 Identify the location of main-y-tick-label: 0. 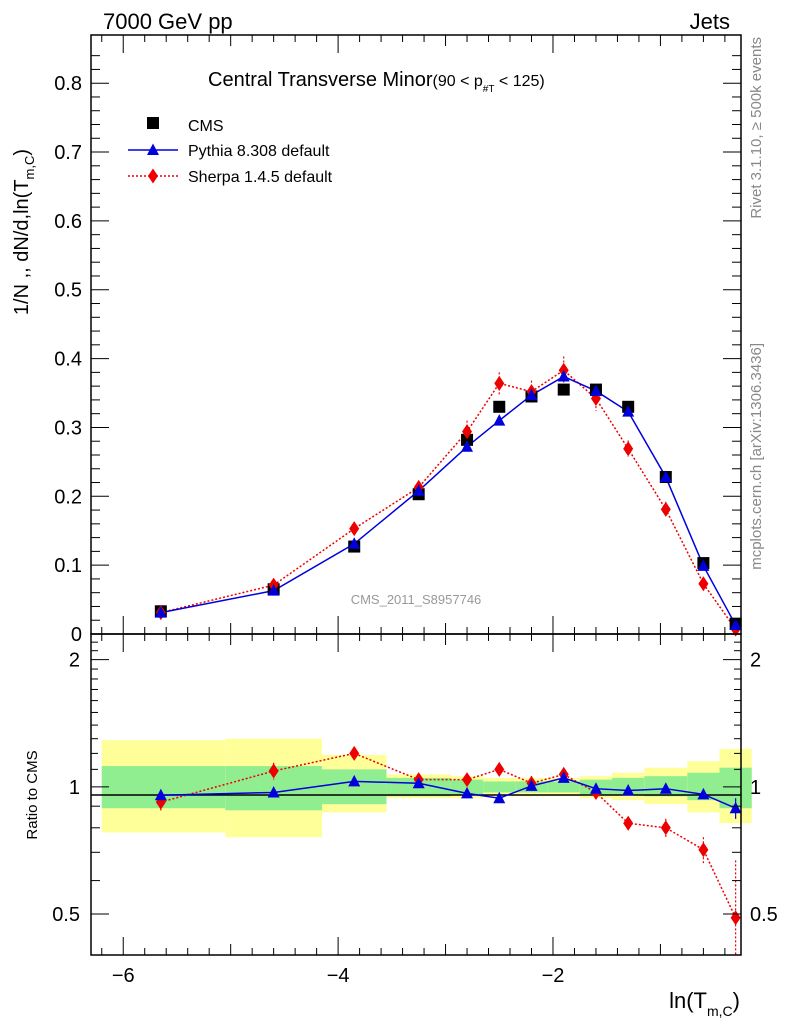
(76, 635).